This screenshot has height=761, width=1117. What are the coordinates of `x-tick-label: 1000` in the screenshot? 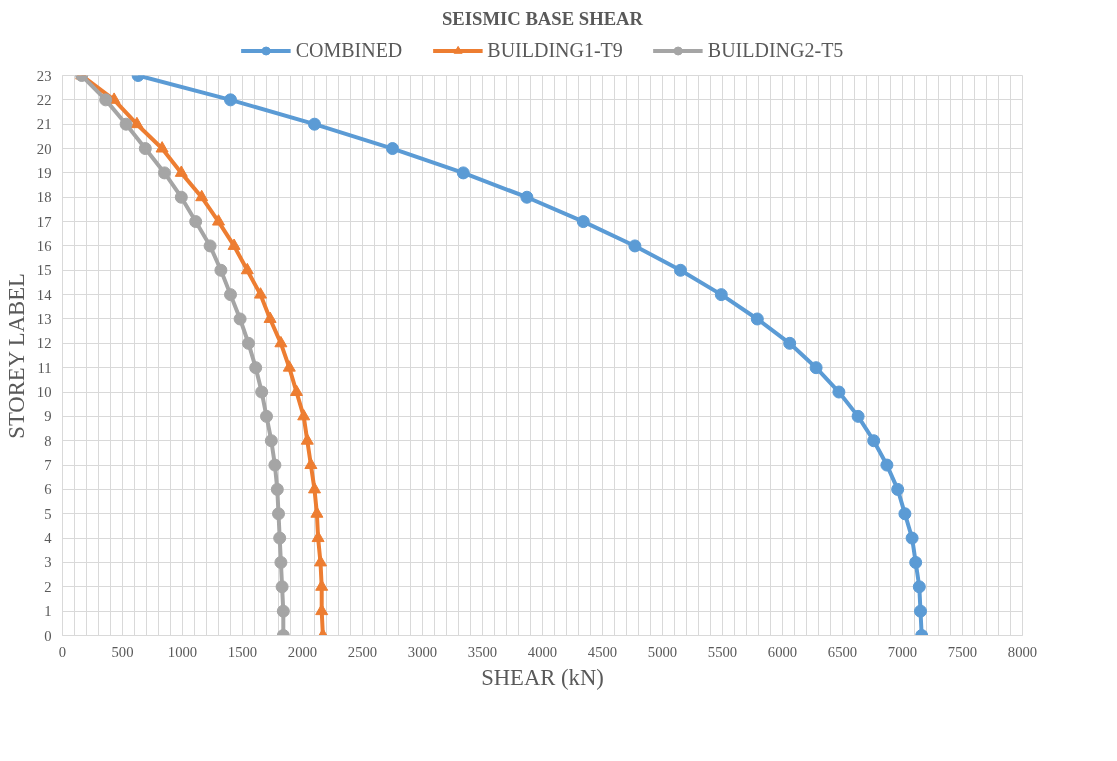 It's located at (182, 651).